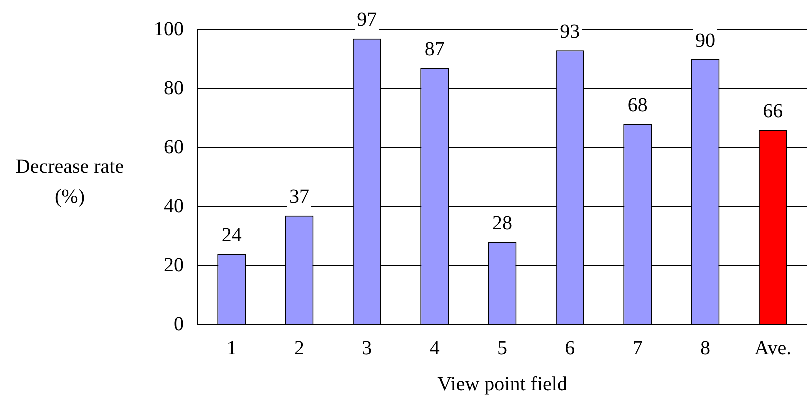  Describe the element at coordinates (502, 223) in the screenshot. I see `data-label: 28` at that location.